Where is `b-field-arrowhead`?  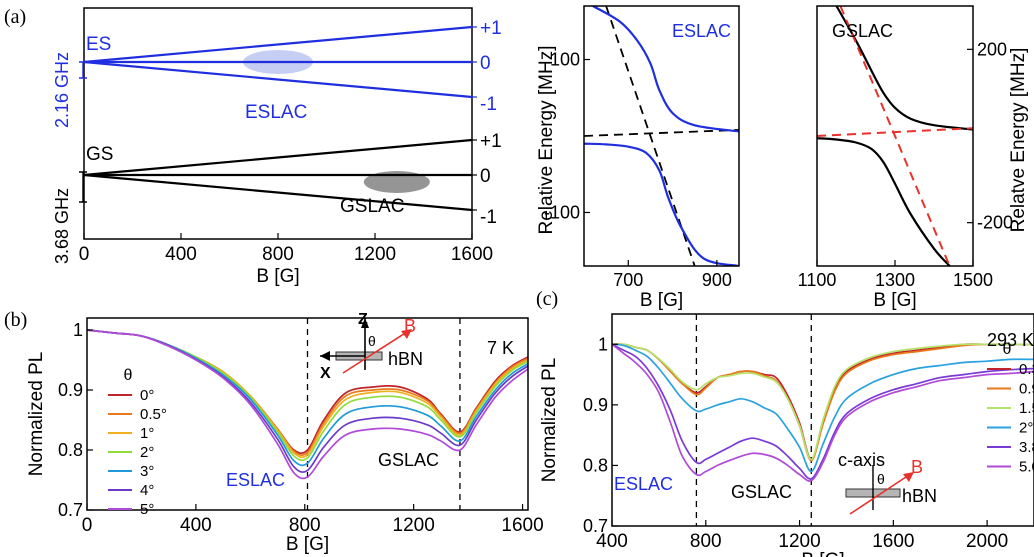 b-field-arrowhead is located at coordinates (406, 334).